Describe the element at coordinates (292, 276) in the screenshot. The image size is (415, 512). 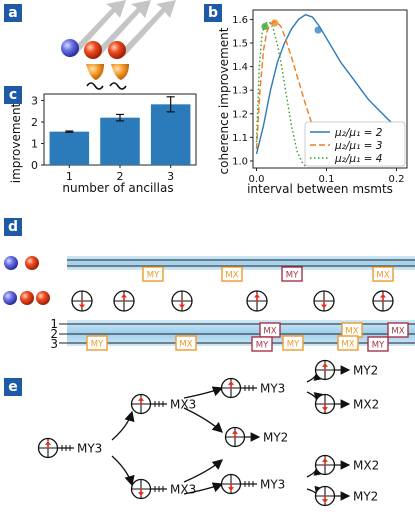
I see `row1-measure-3-label: MY` at that location.